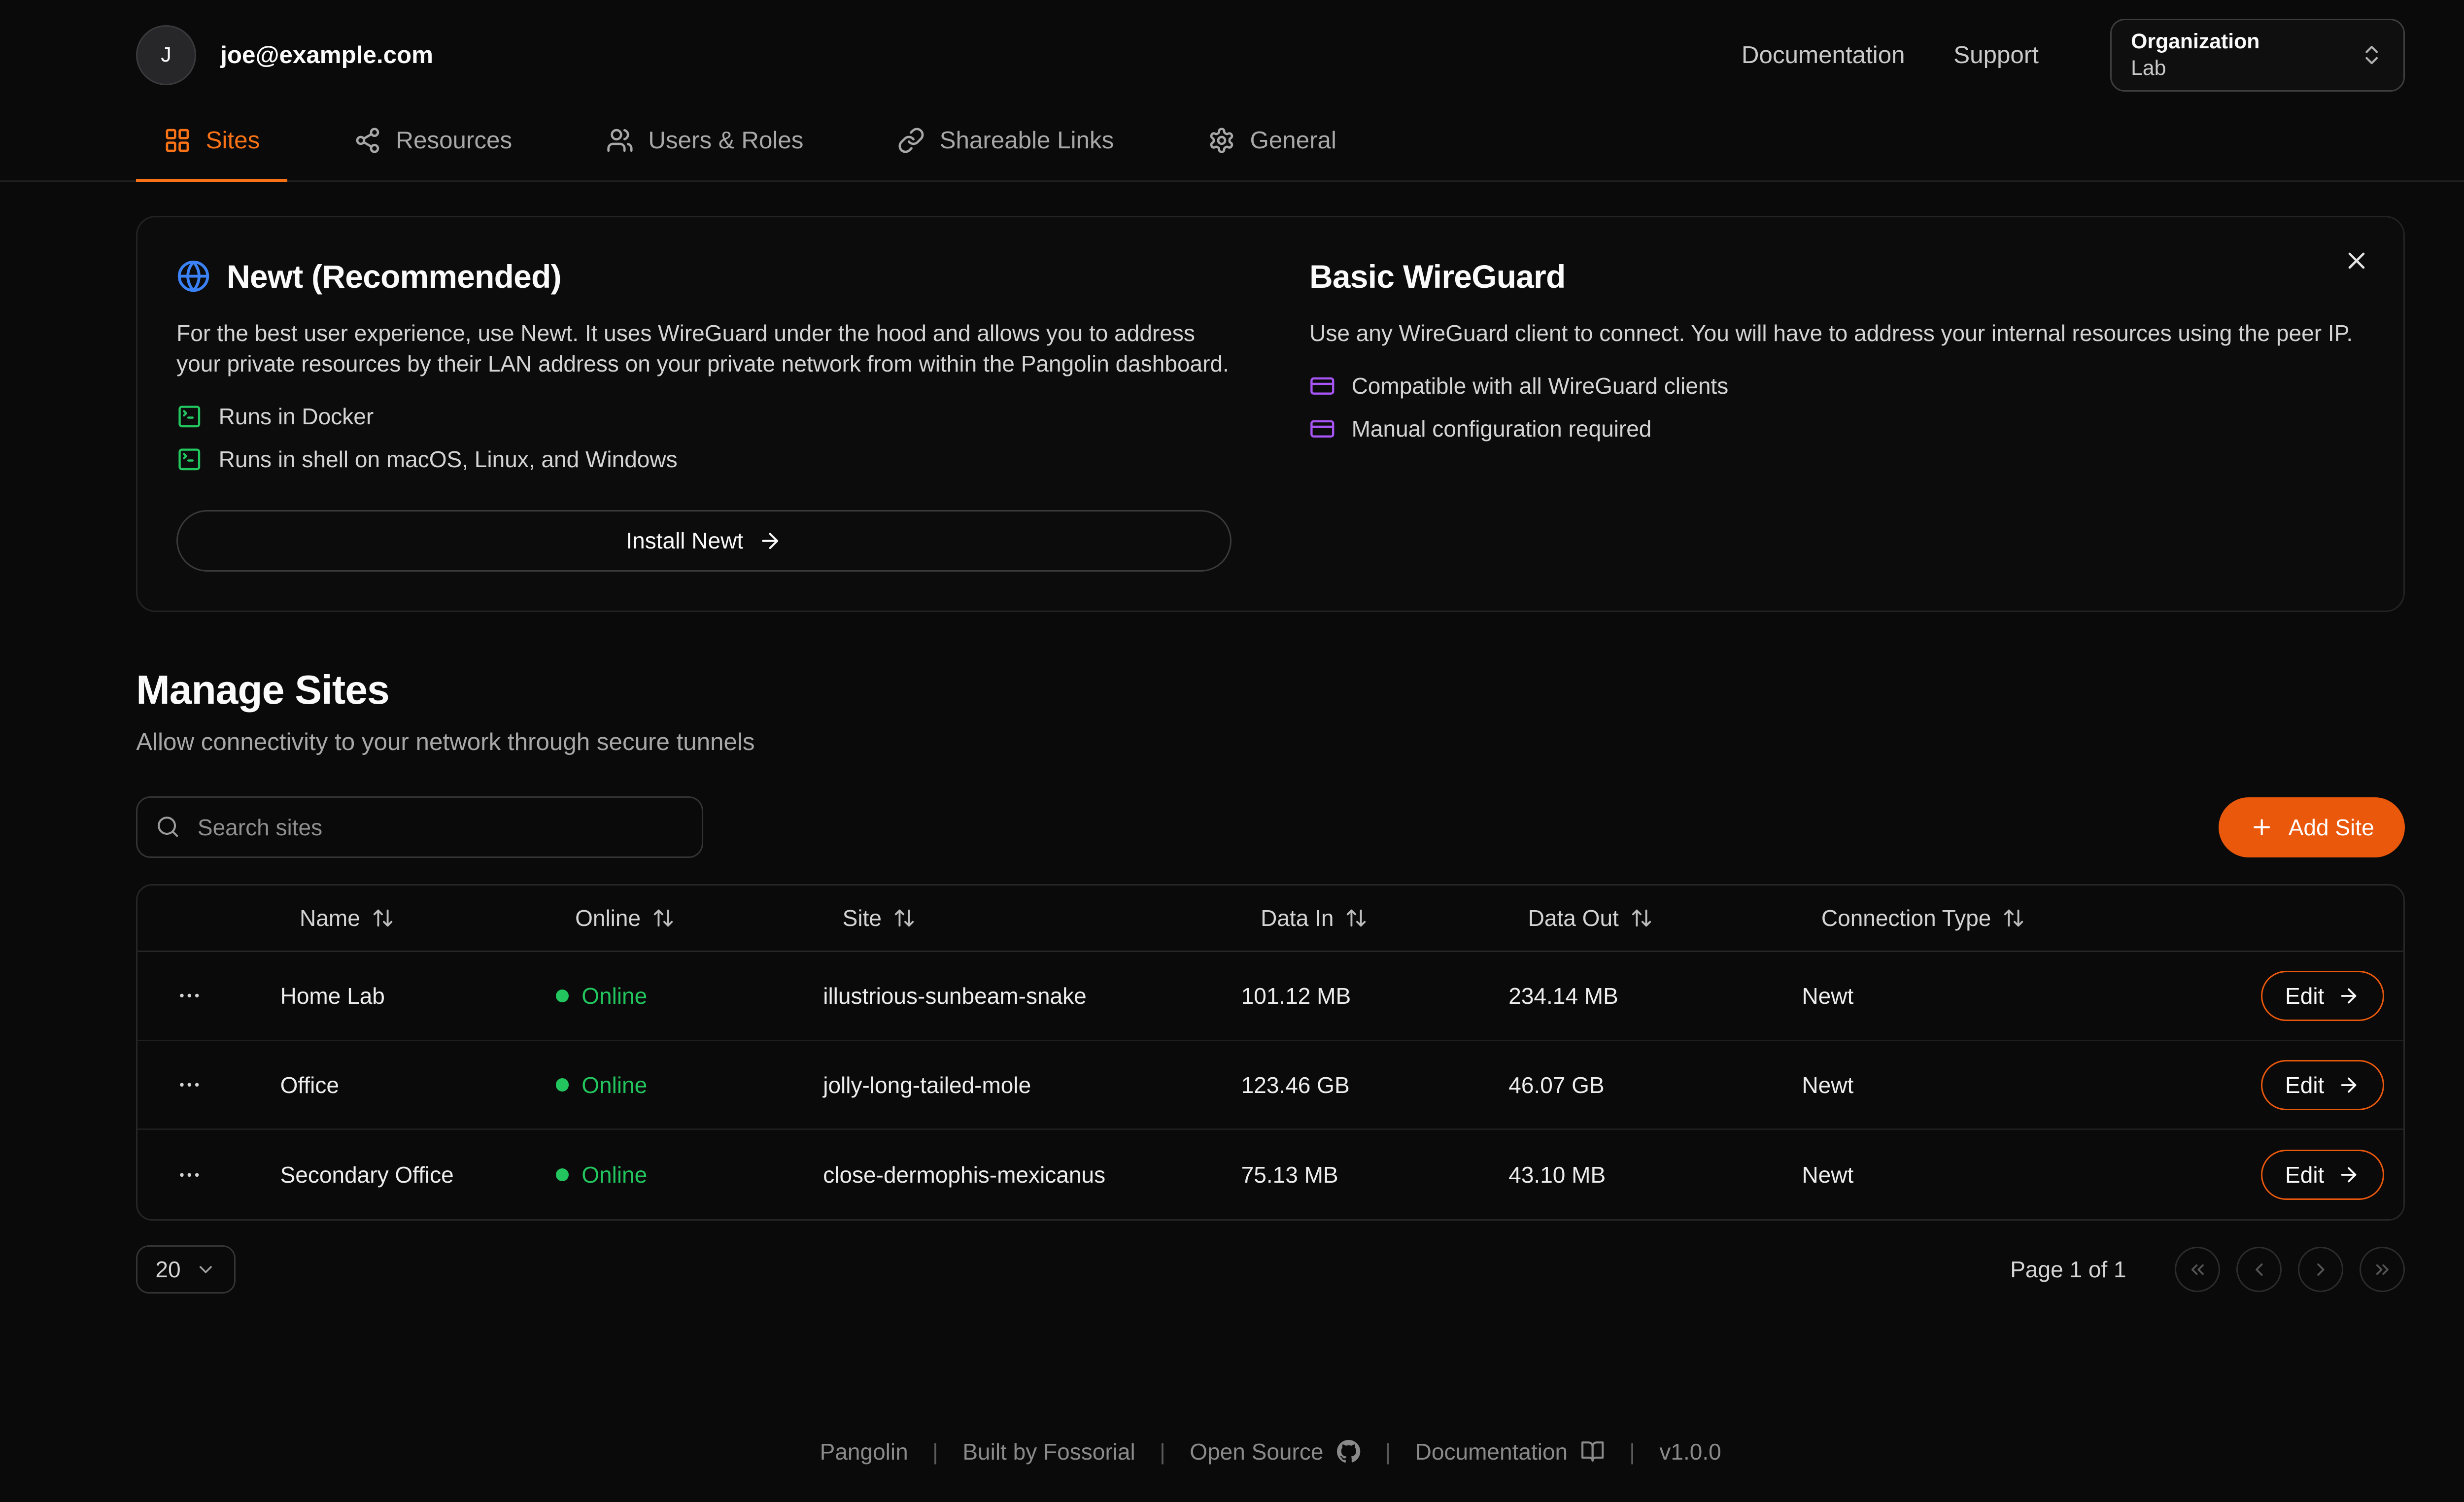 Image resolution: width=2464 pixels, height=1502 pixels. Describe the element at coordinates (2262, 827) in the screenshot. I see `plus-icon` at that location.